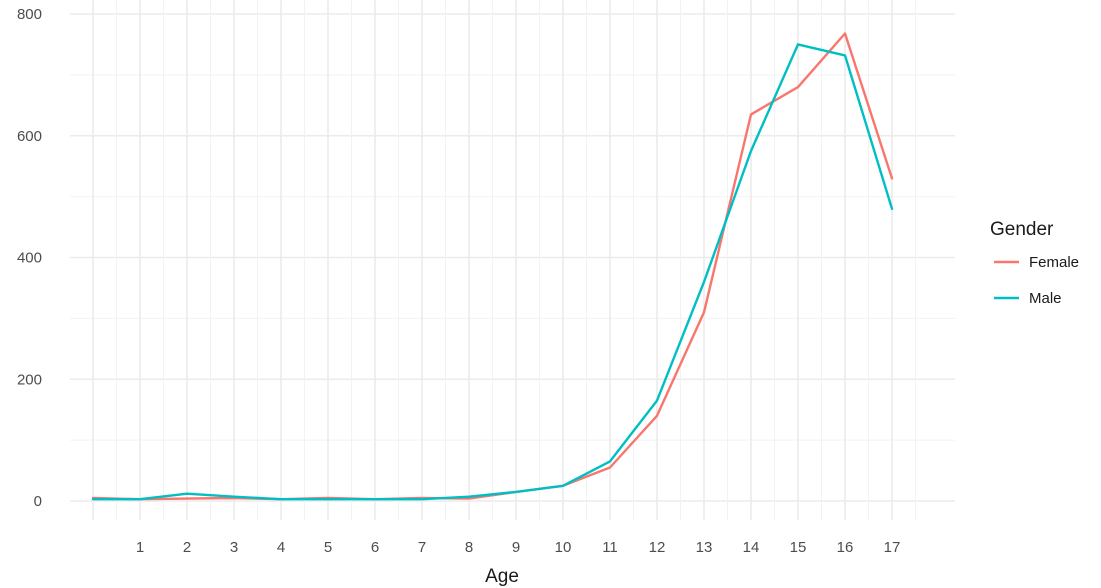  What do you see at coordinates (502, 576) in the screenshot?
I see `x-axis-title: Age` at bounding box center [502, 576].